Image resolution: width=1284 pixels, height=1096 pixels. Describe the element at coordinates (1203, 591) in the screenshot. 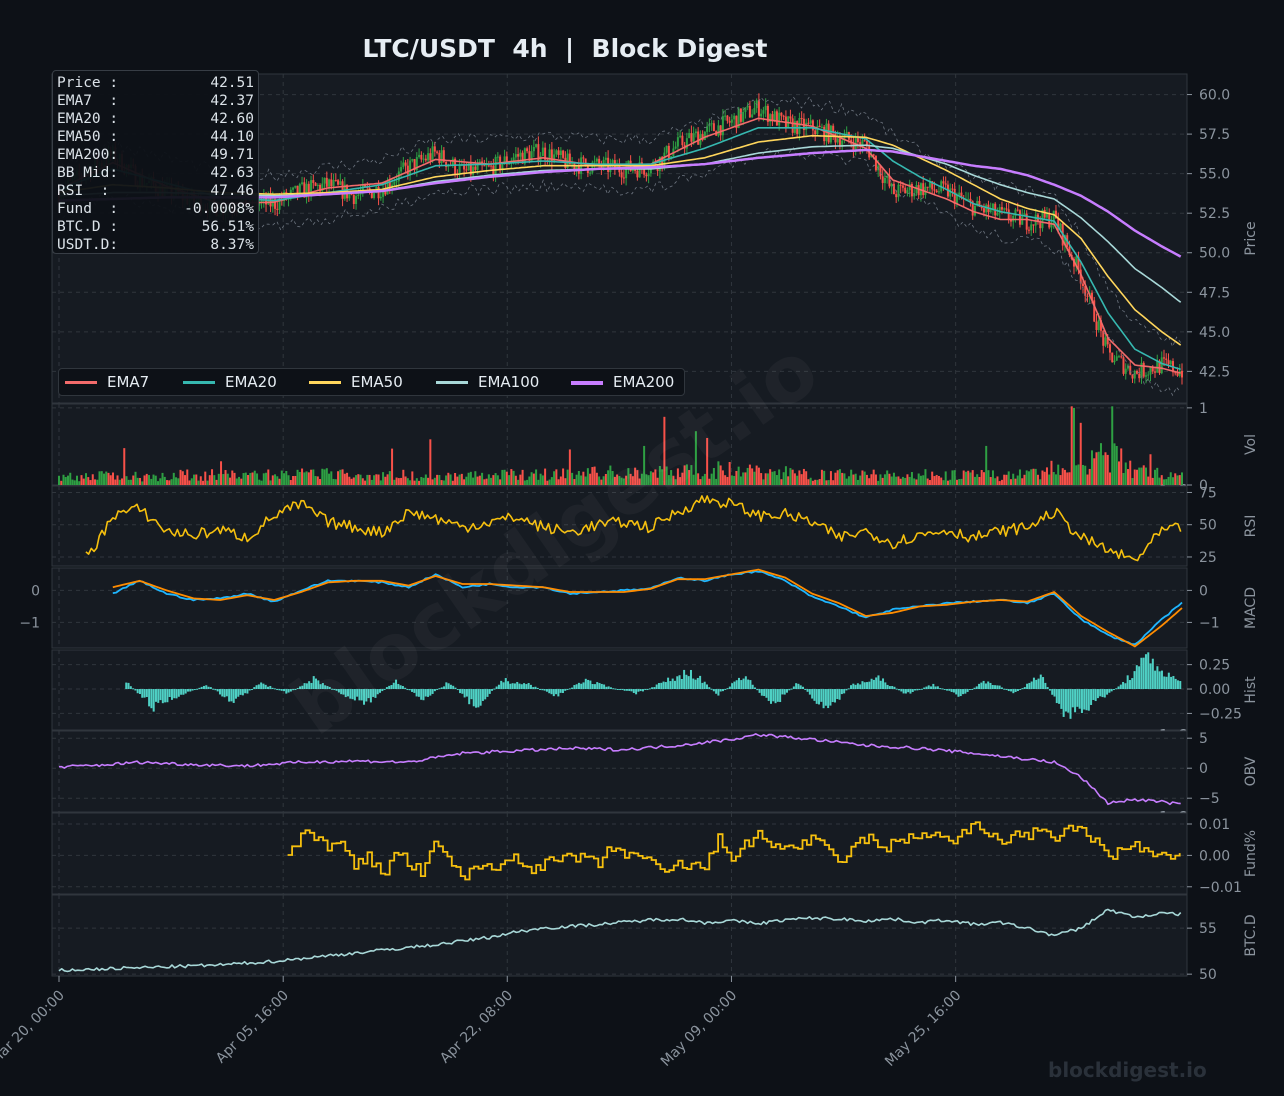

I see `ytick-label-macd-1: 0` at that location.